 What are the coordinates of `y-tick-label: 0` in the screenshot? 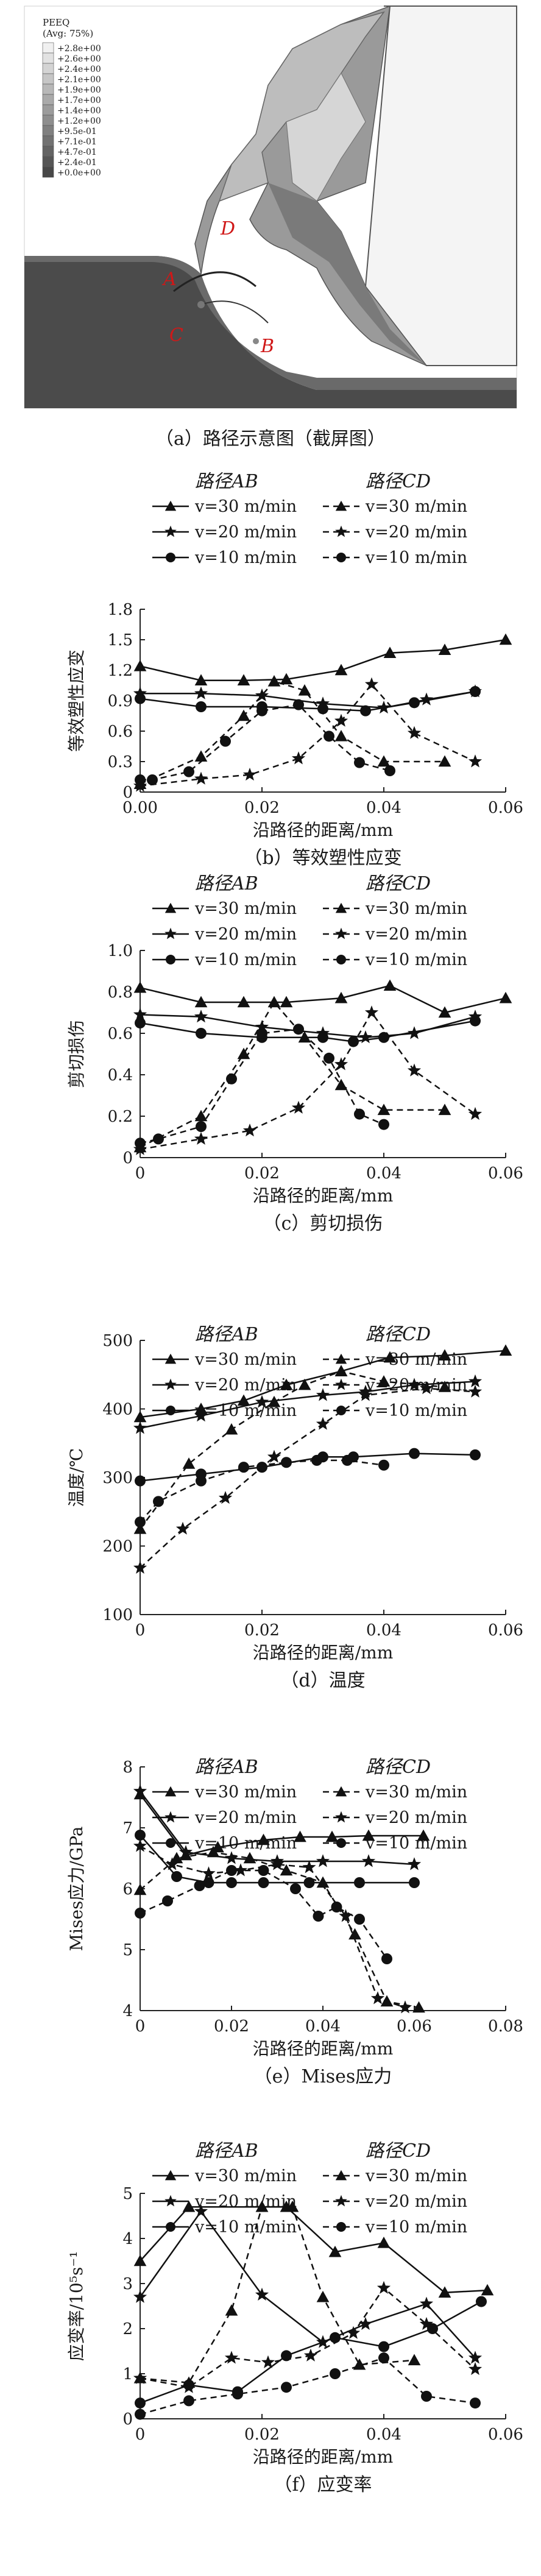 It's located at (127, 793).